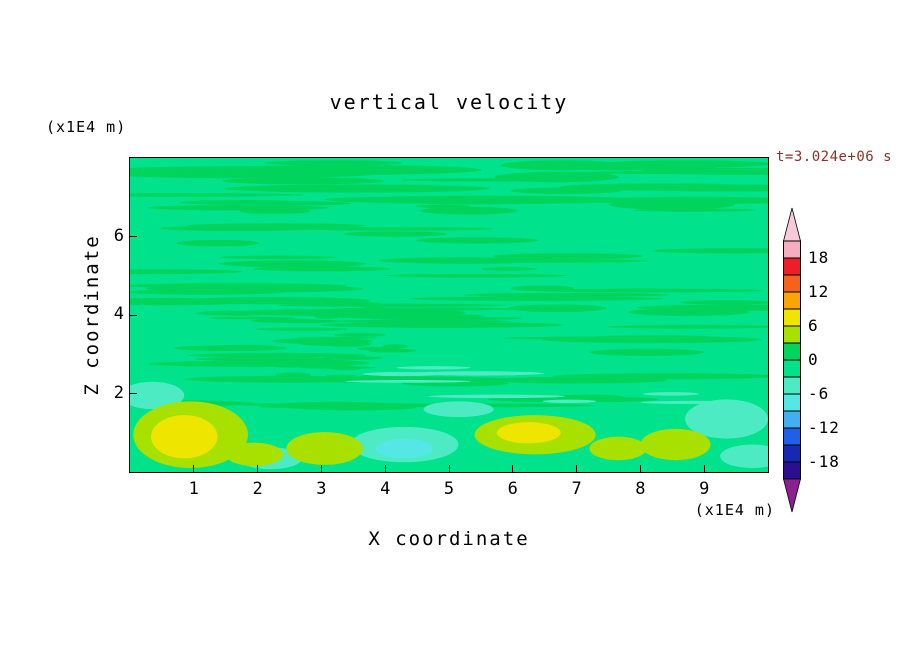 The width and height of the screenshot is (904, 654). I want to click on colorbar-tick-label: 18, so click(819, 257).